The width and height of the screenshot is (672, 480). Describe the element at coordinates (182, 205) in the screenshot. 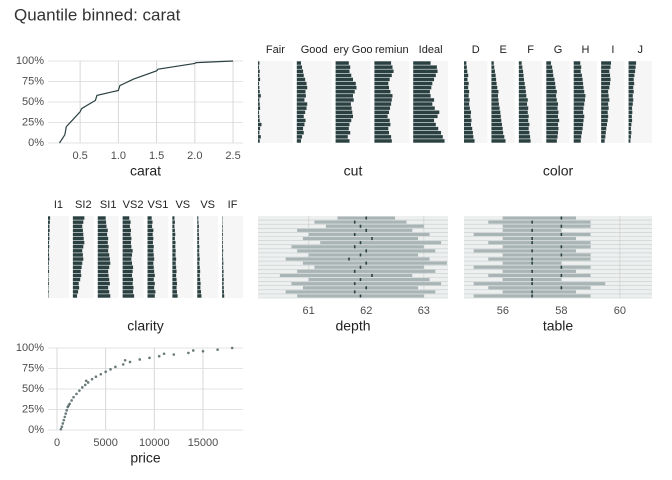

I see `facet-label: VS` at that location.